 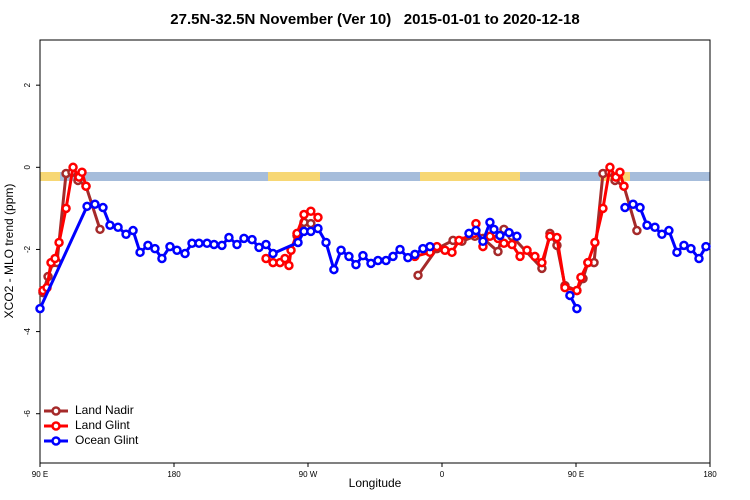 I want to click on x-tick-label: 90 W, so click(x=308, y=474).